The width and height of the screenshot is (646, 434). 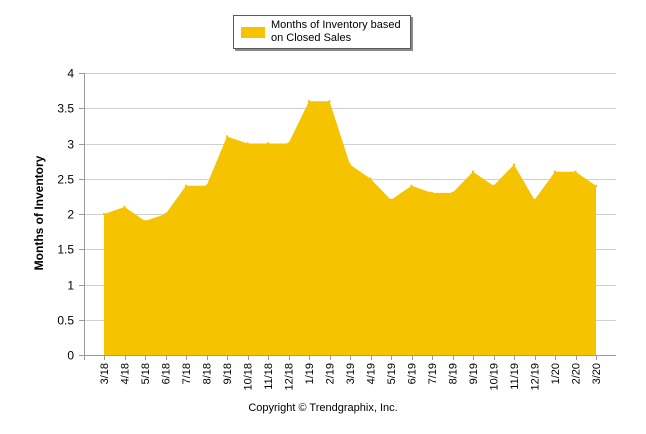 I want to click on legend-label-line-1: Months of Inventory based, so click(x=336, y=25).